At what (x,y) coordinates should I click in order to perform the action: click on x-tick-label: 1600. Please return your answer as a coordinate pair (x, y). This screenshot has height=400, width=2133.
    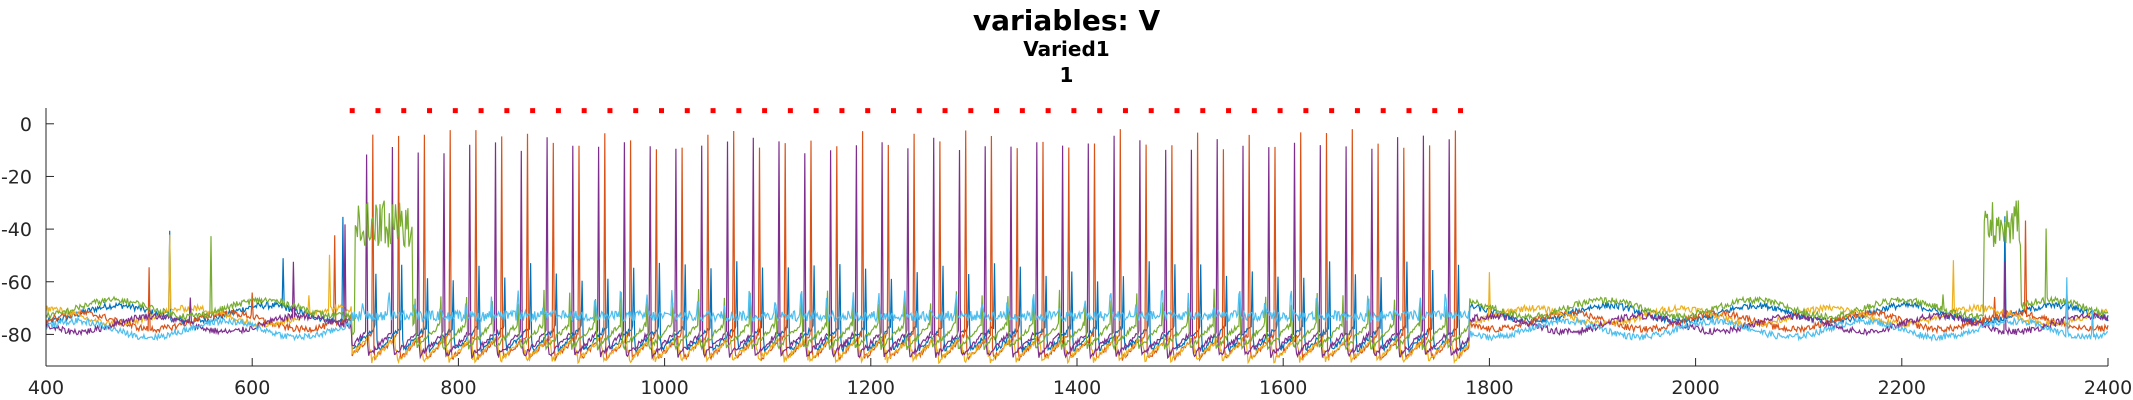
    Looking at the image, I should click on (1283, 388).